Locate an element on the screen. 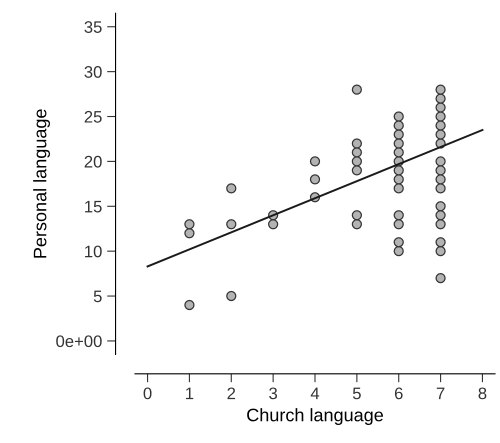  y-tick-label: 0e+00 is located at coordinates (79, 341).